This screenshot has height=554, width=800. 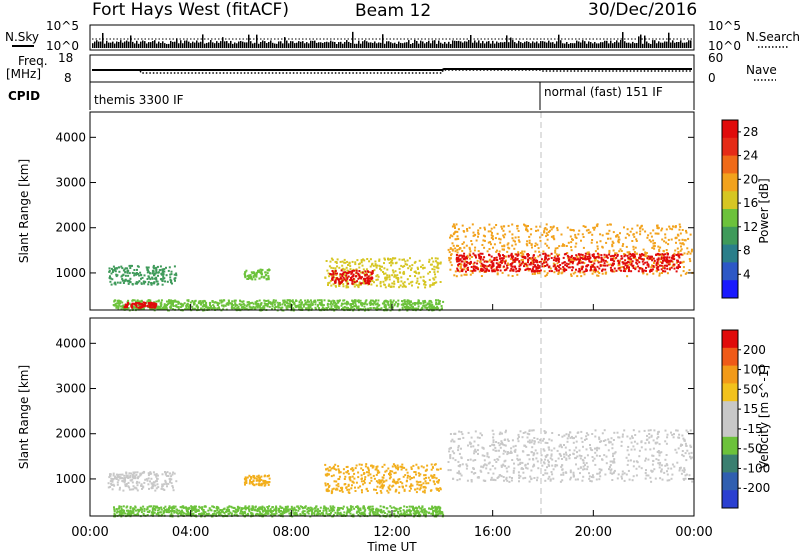 I want to click on noise-search-label: N.Search, so click(x=773, y=37).